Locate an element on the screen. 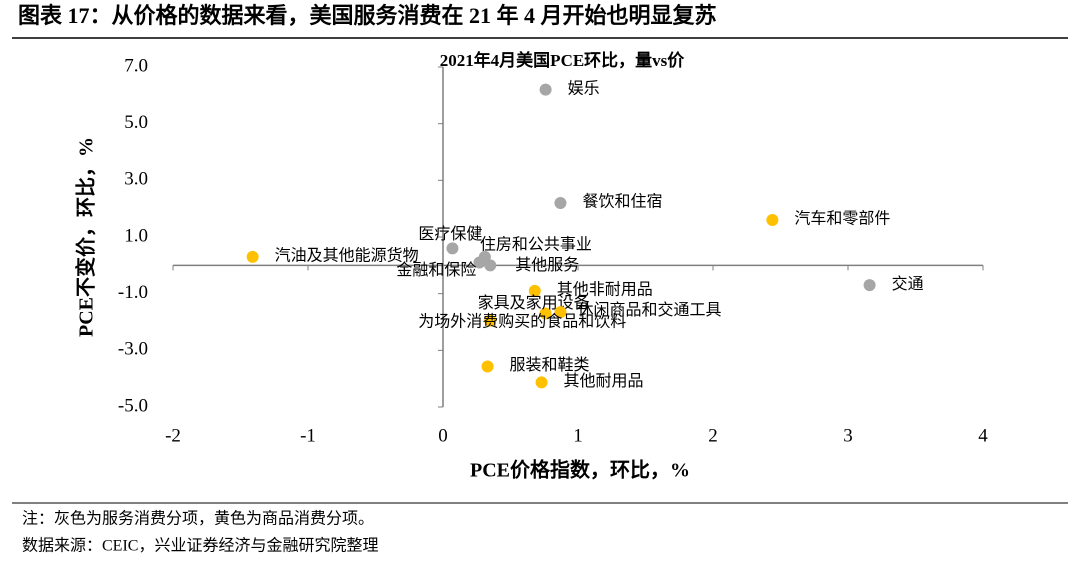 Image resolution: width=1080 pixels, height=563 pixels. point-label: 交通 is located at coordinates (908, 284).